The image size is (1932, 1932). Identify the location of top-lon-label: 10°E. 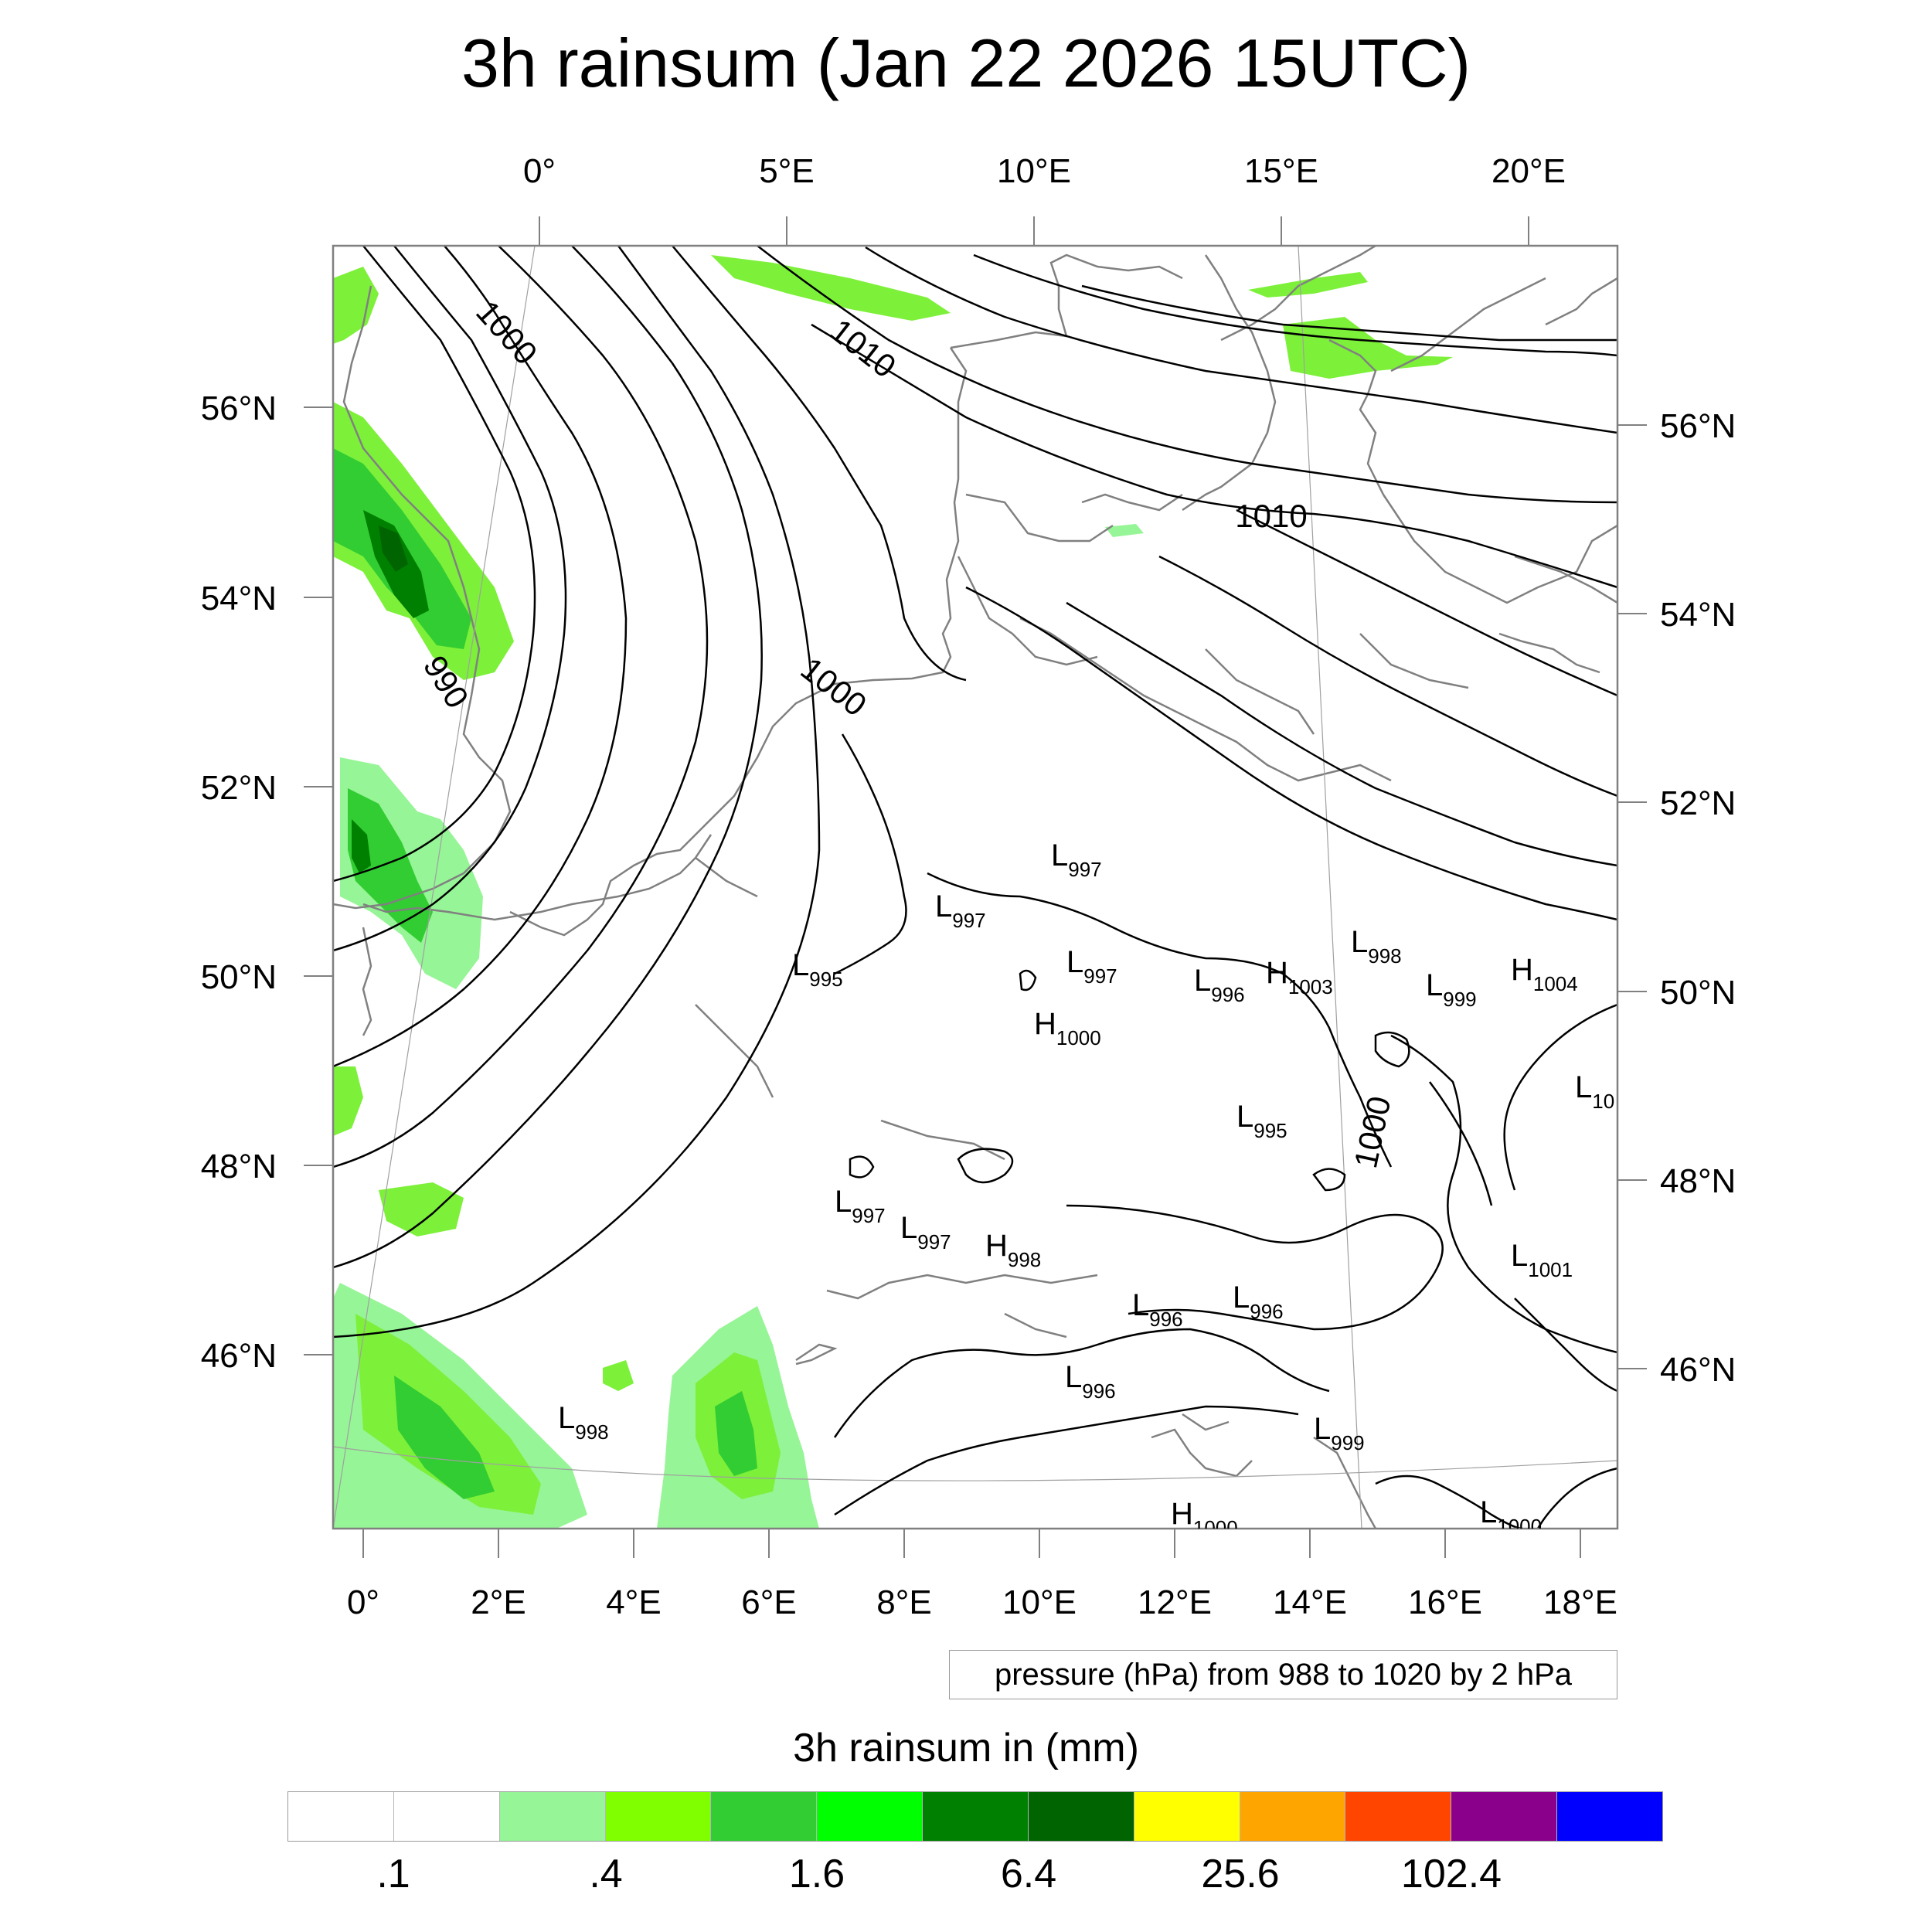
(1034, 171).